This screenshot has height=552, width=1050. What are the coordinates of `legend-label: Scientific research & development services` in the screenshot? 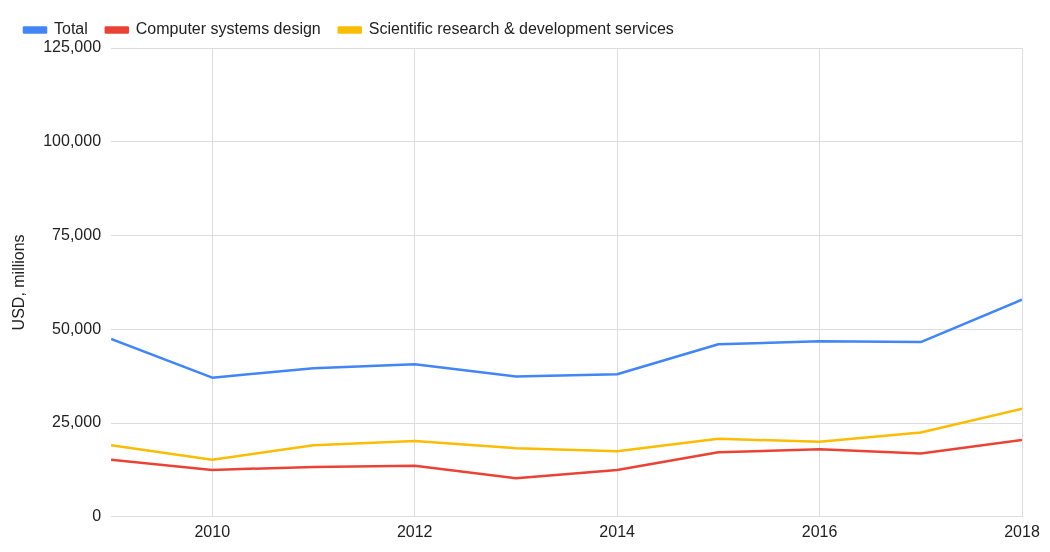 It's located at (521, 29).